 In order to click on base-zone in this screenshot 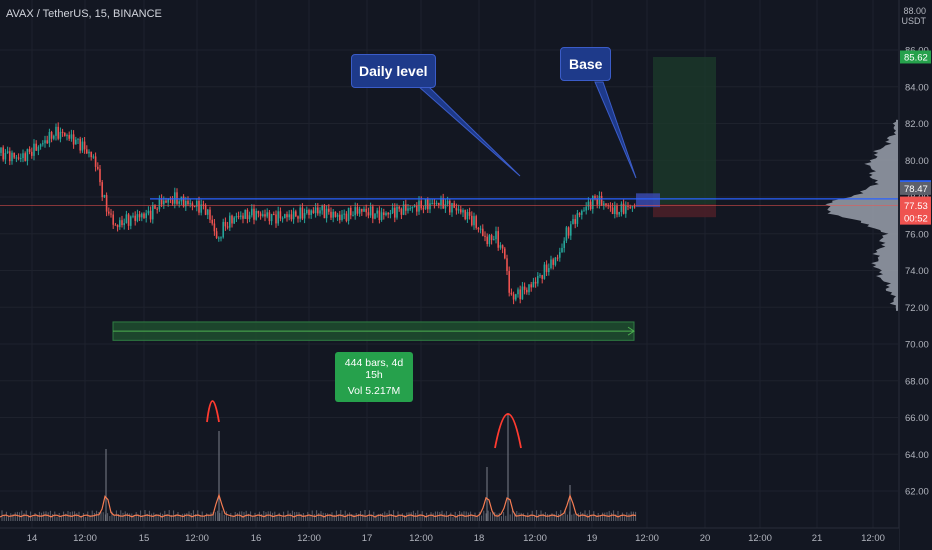, I will do `click(648, 200)`.